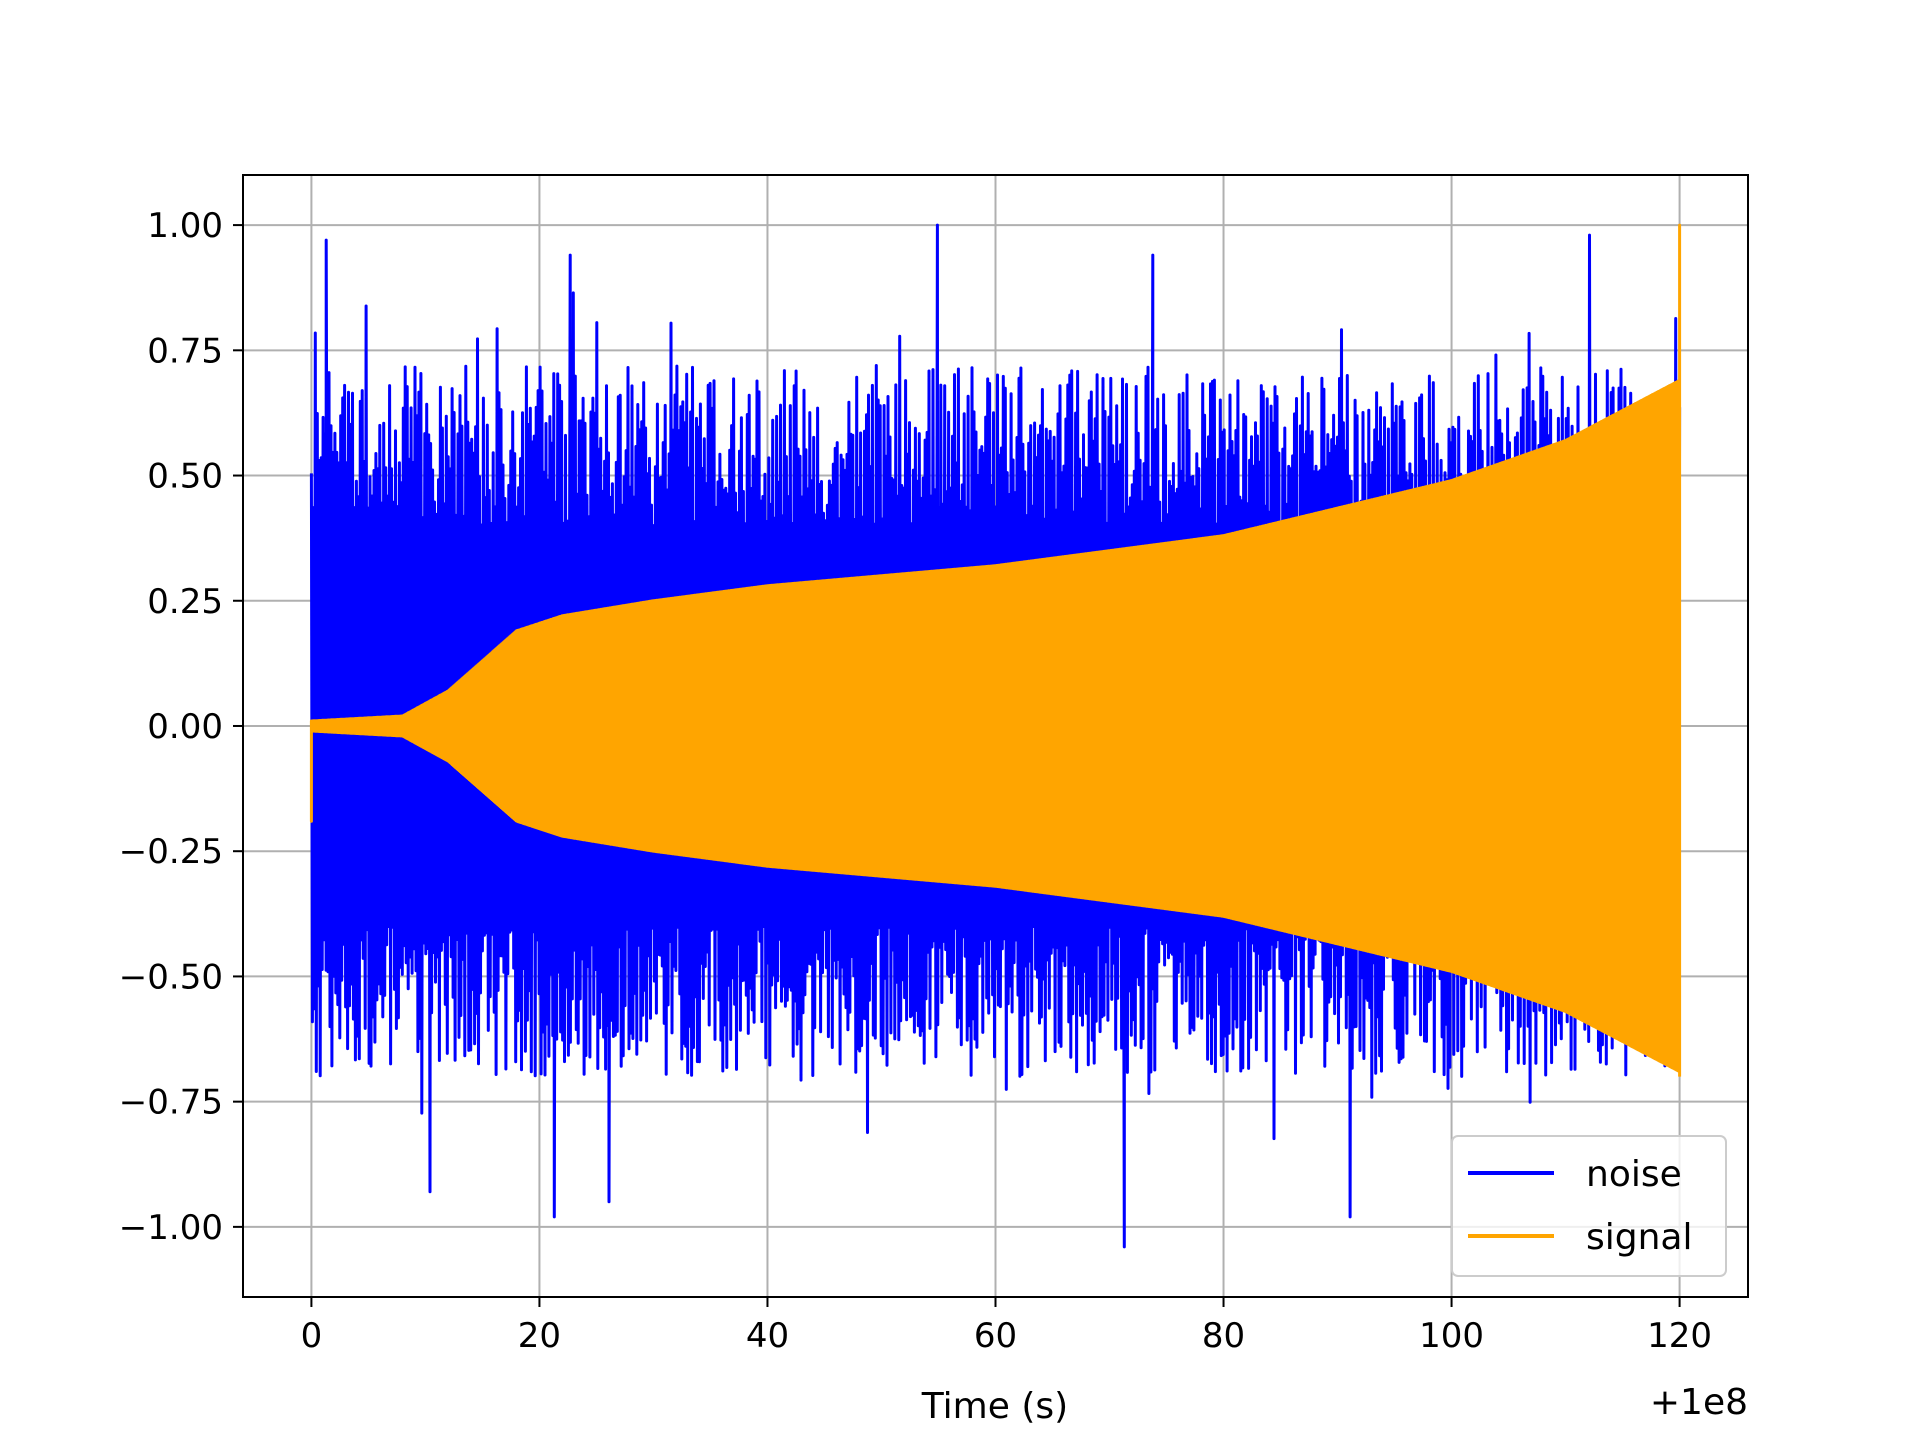  What do you see at coordinates (1699, 1402) in the screenshot?
I see `x-axis-offset-label: +1e8` at bounding box center [1699, 1402].